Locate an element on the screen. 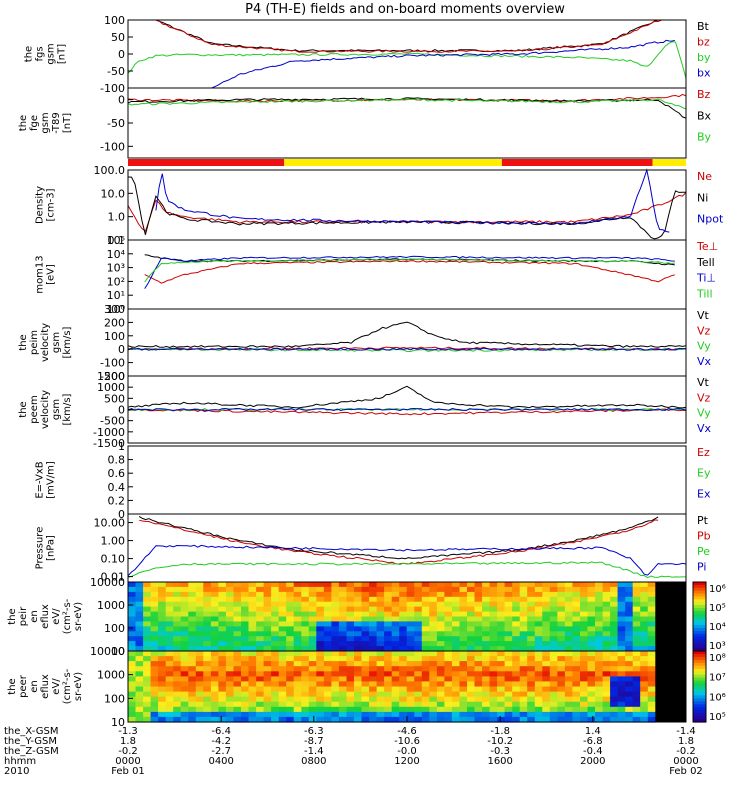 This screenshot has width=750, height=800. y-tick-label: 1000 is located at coordinates (111, 387).